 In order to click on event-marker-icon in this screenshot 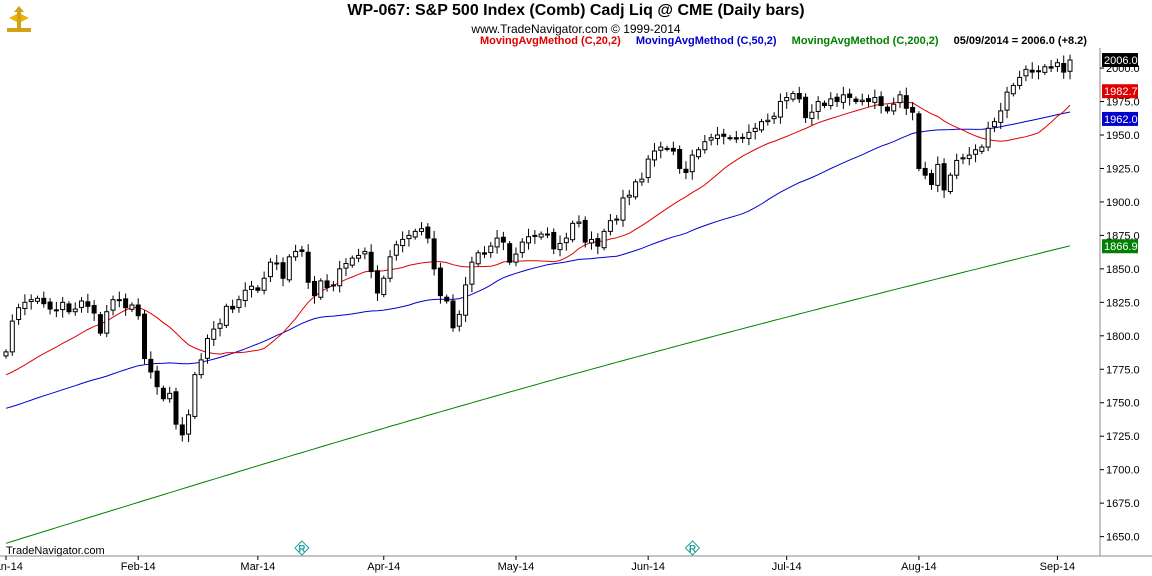, I will do `click(302, 548)`.